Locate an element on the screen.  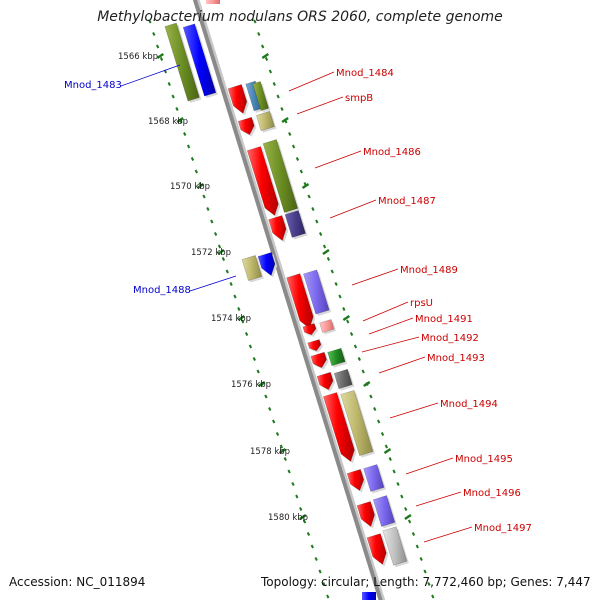
tick-label: 1574 kbp is located at coordinates (231, 319).